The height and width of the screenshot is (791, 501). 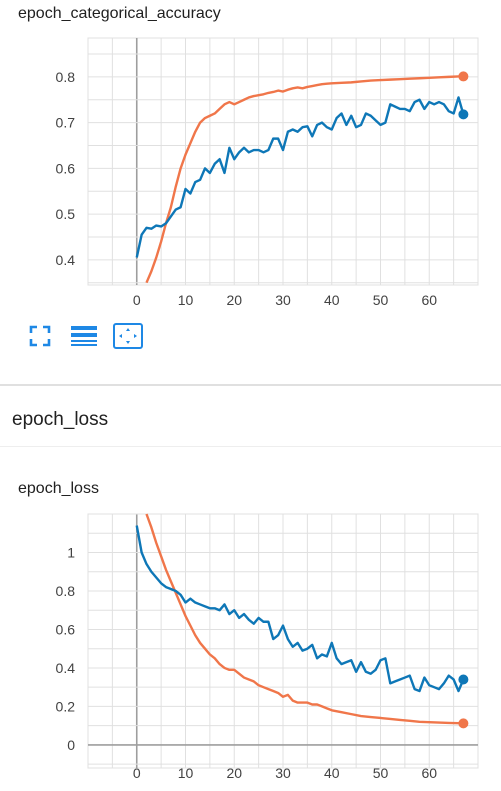 I want to click on y-tick-label: 0.5, so click(x=66, y=214).